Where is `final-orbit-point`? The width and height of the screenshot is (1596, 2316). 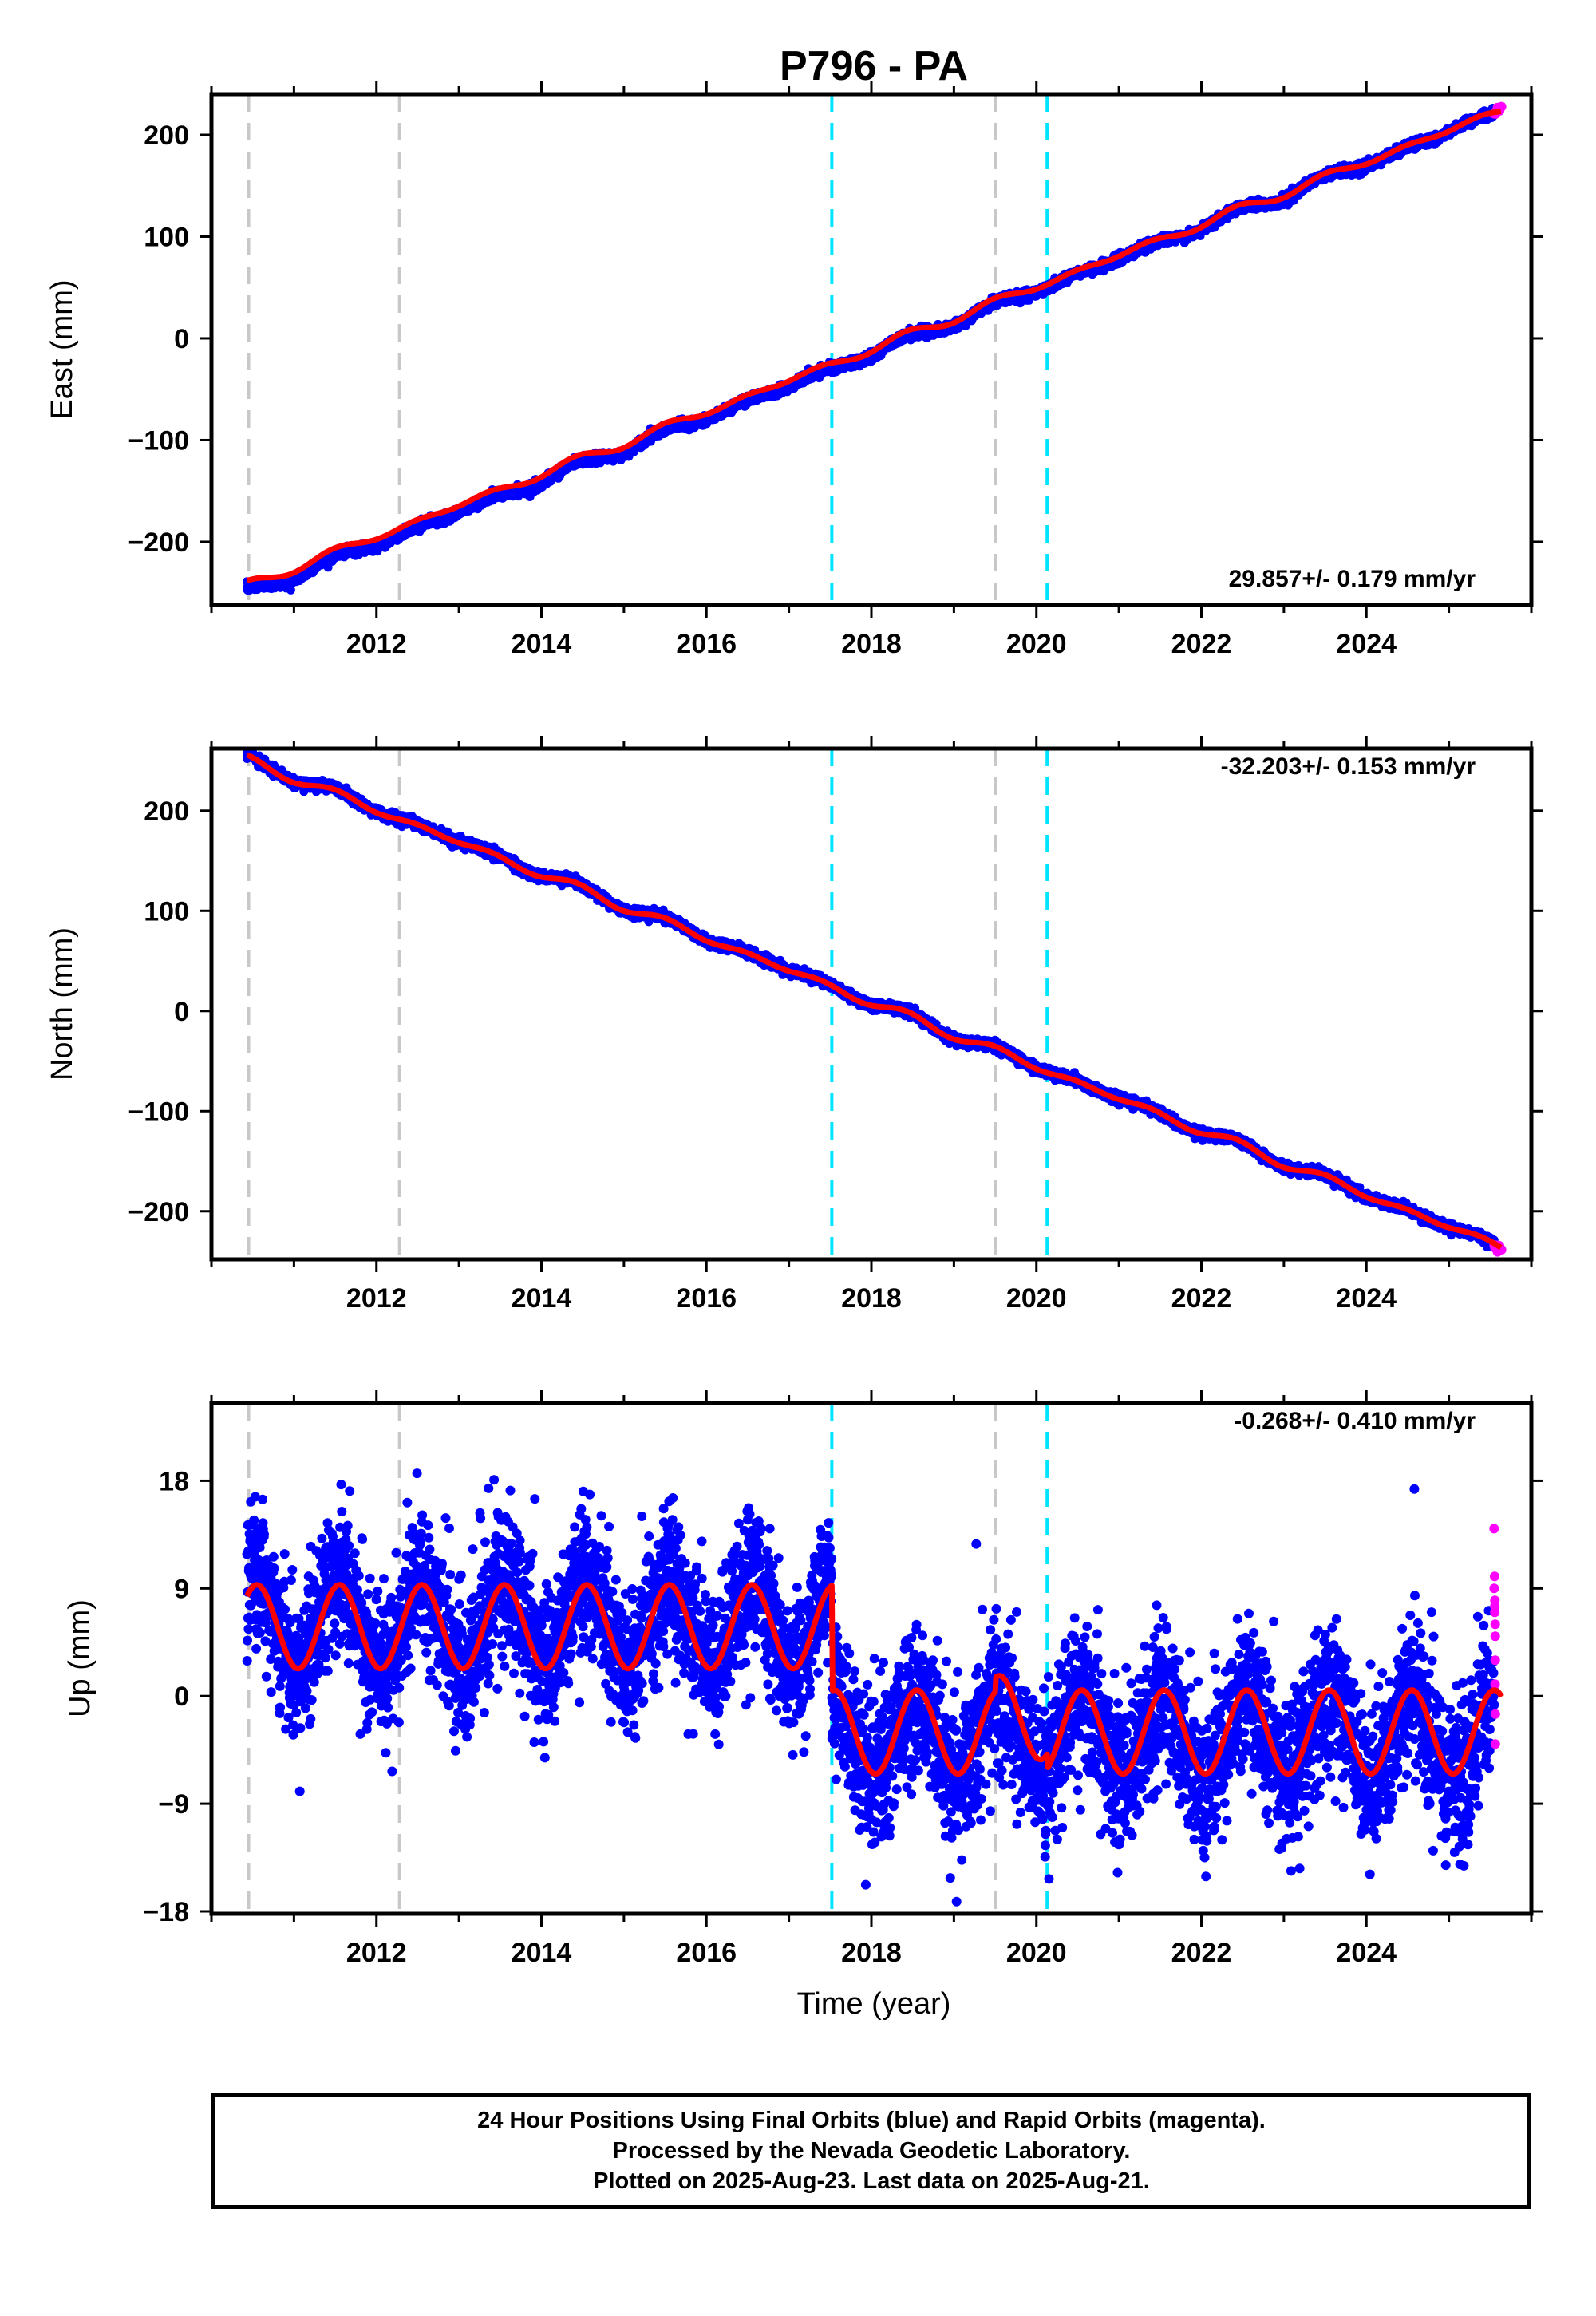 final-orbit-point is located at coordinates (290, 590).